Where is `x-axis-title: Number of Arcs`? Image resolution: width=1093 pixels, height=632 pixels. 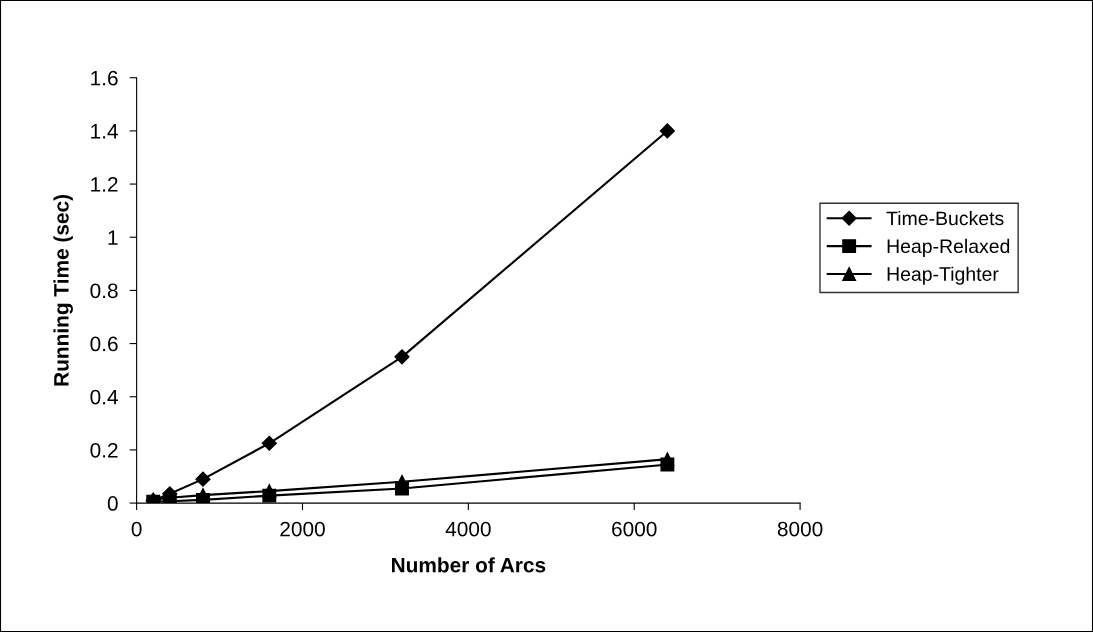
x-axis-title: Number of Arcs is located at coordinates (469, 565).